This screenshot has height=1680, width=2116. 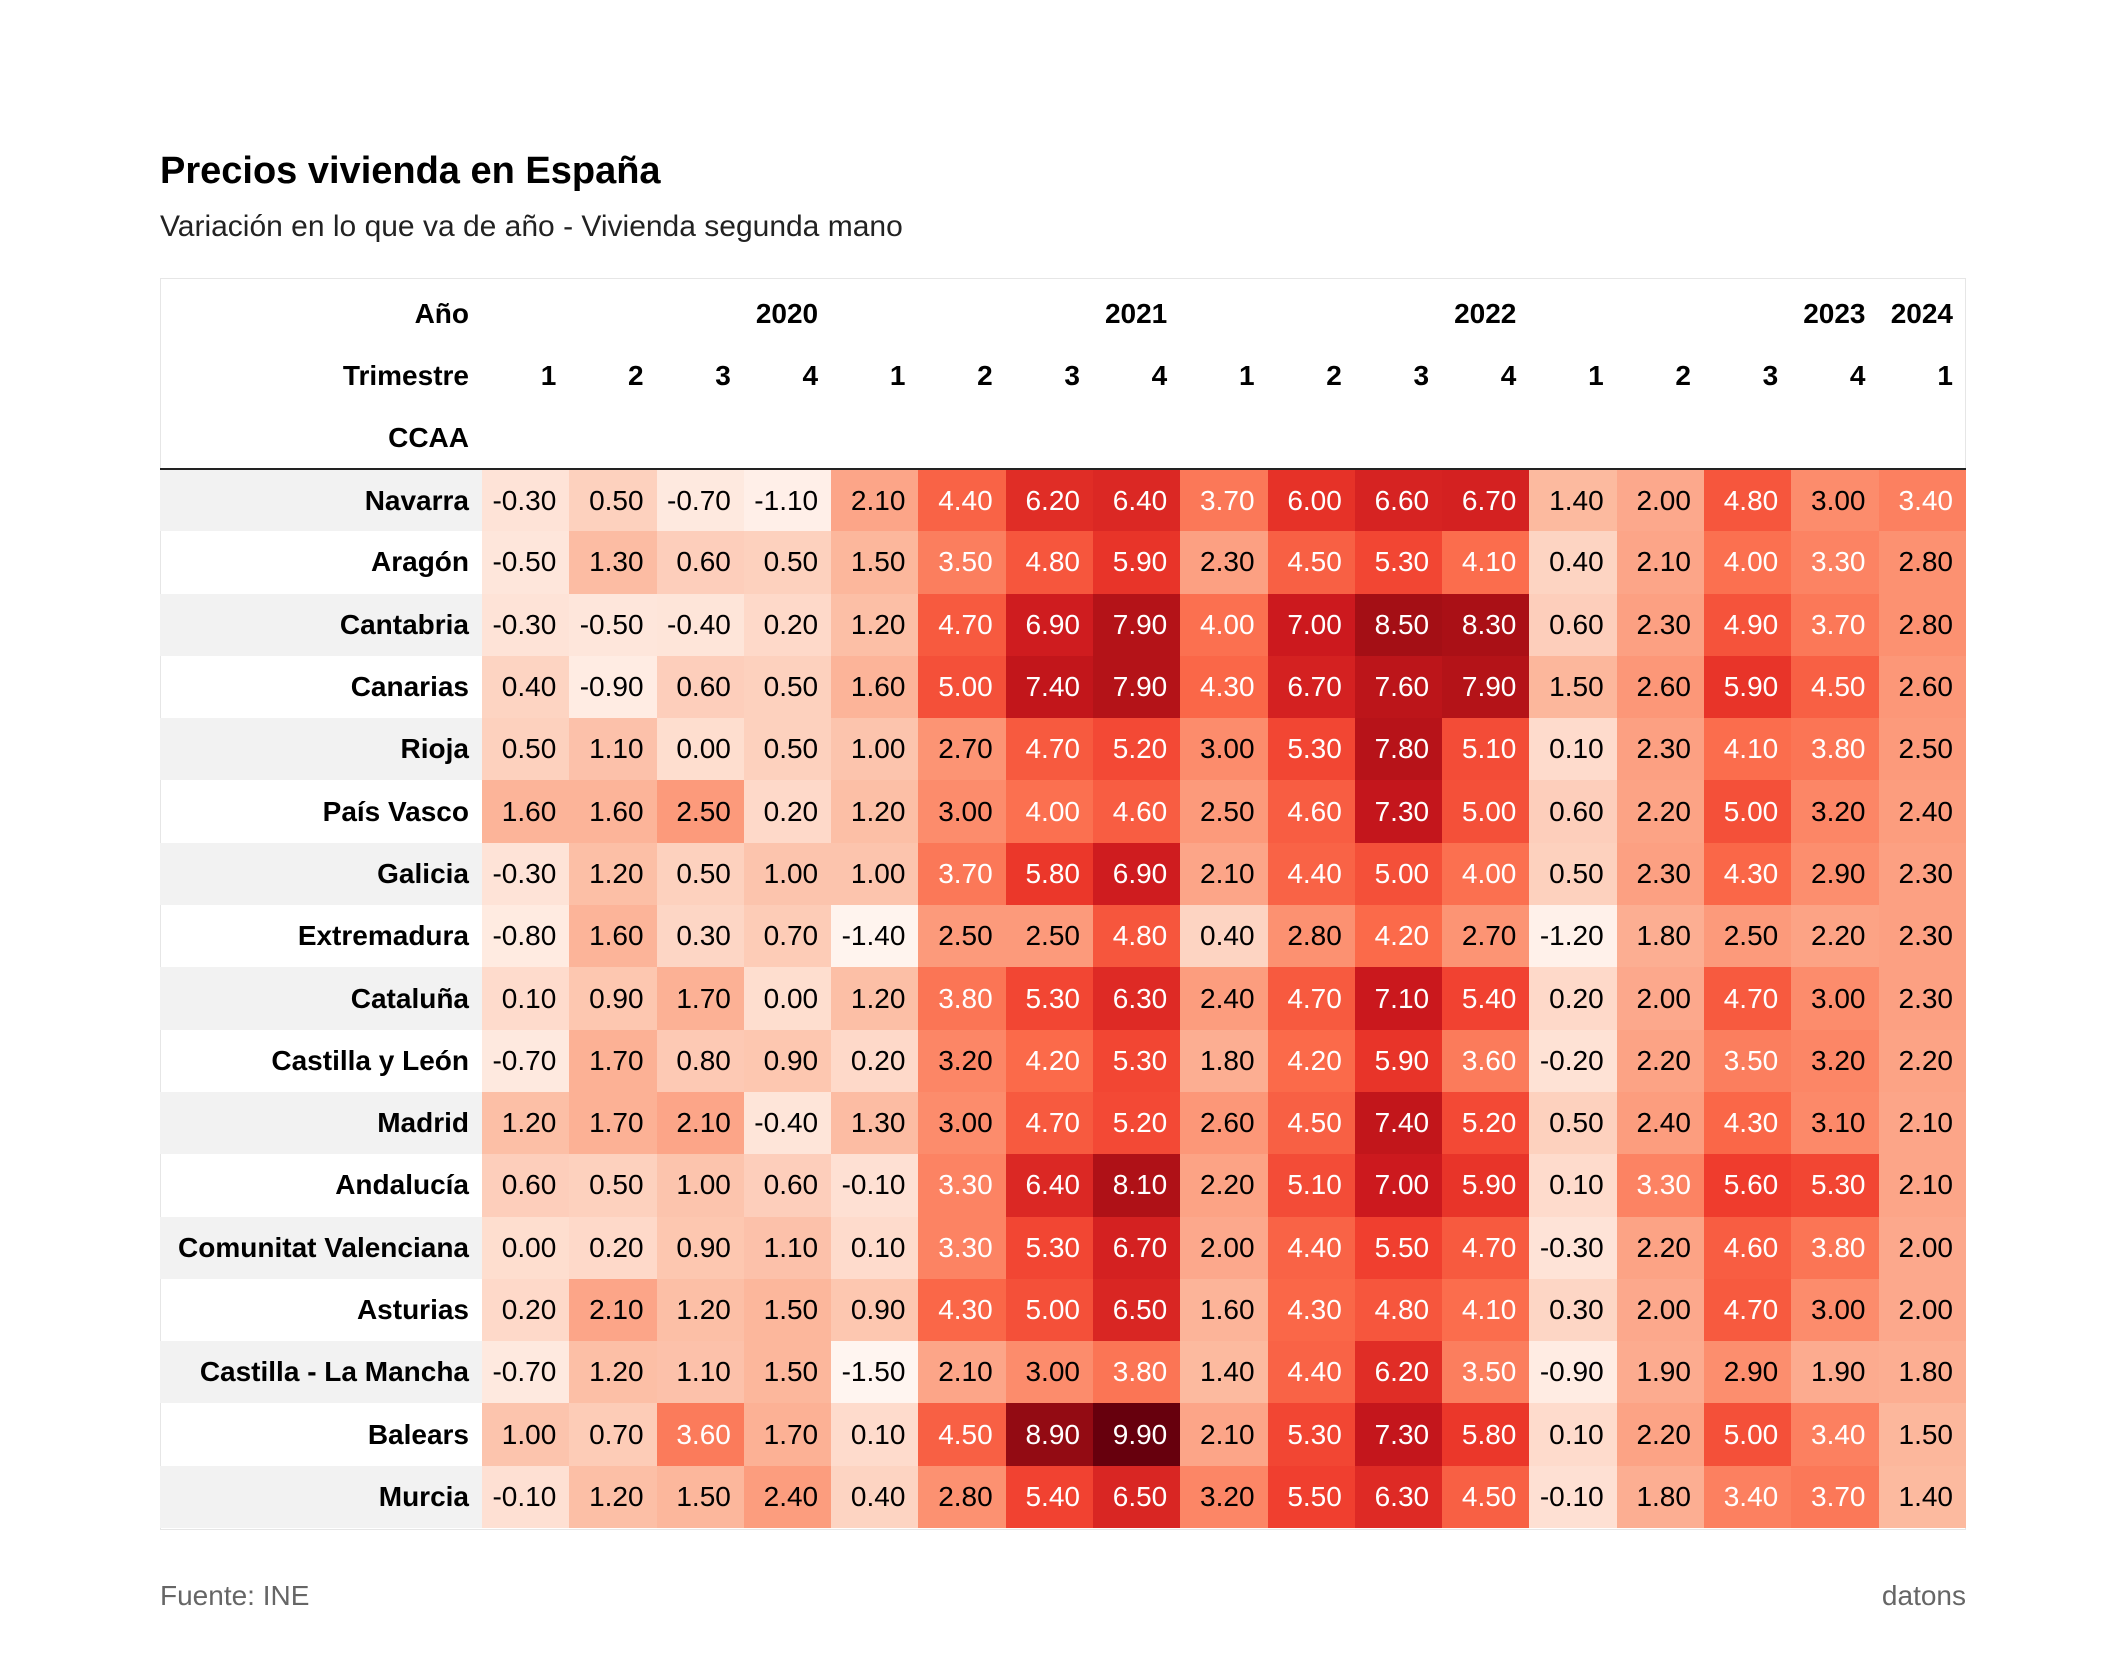 What do you see at coordinates (441, 313) in the screenshot?
I see `year-header-label: Año` at bounding box center [441, 313].